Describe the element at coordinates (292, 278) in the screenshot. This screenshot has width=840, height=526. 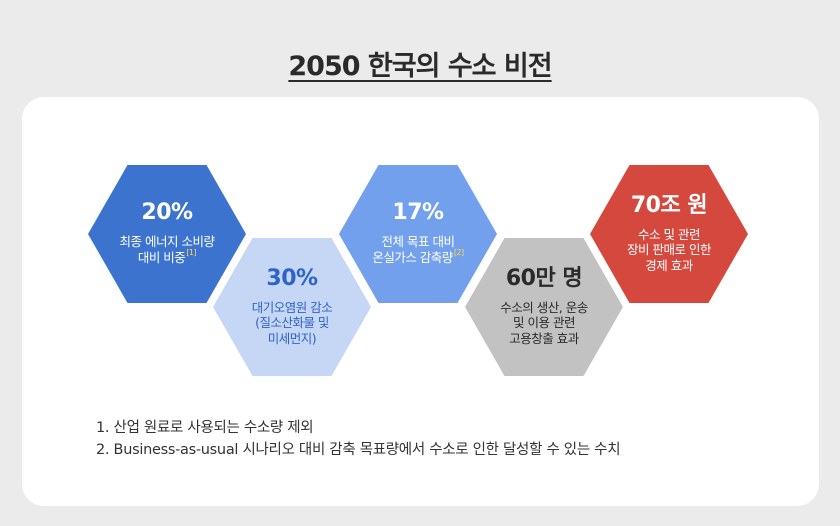
I see `hexagon-value: 30%` at that location.